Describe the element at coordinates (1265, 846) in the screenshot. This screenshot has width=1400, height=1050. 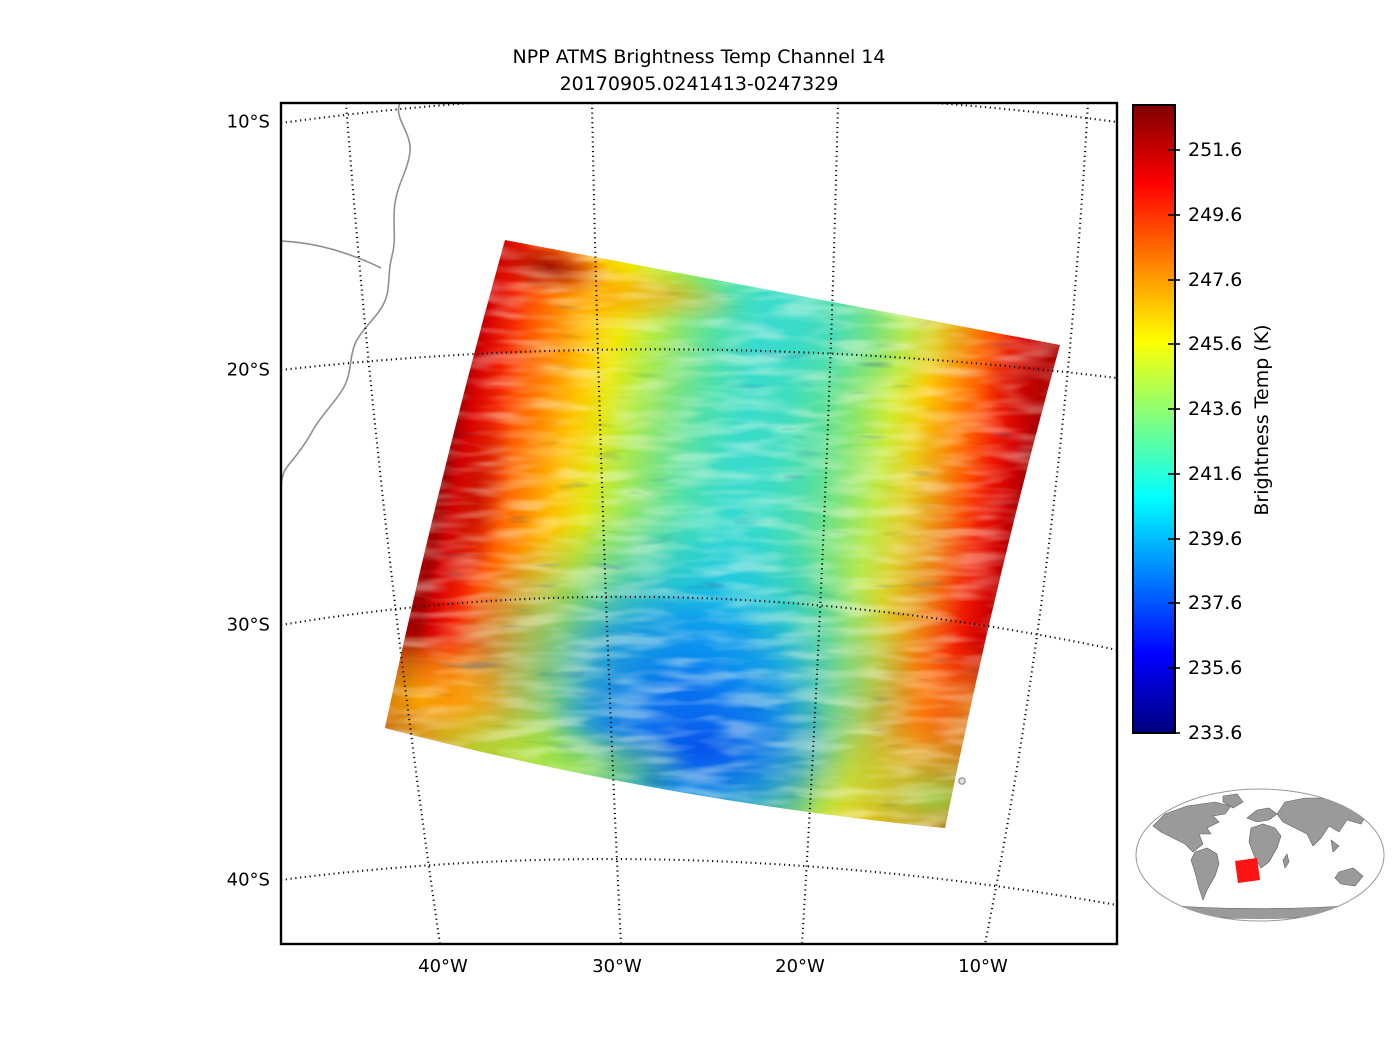
I see `inset-africa` at that location.